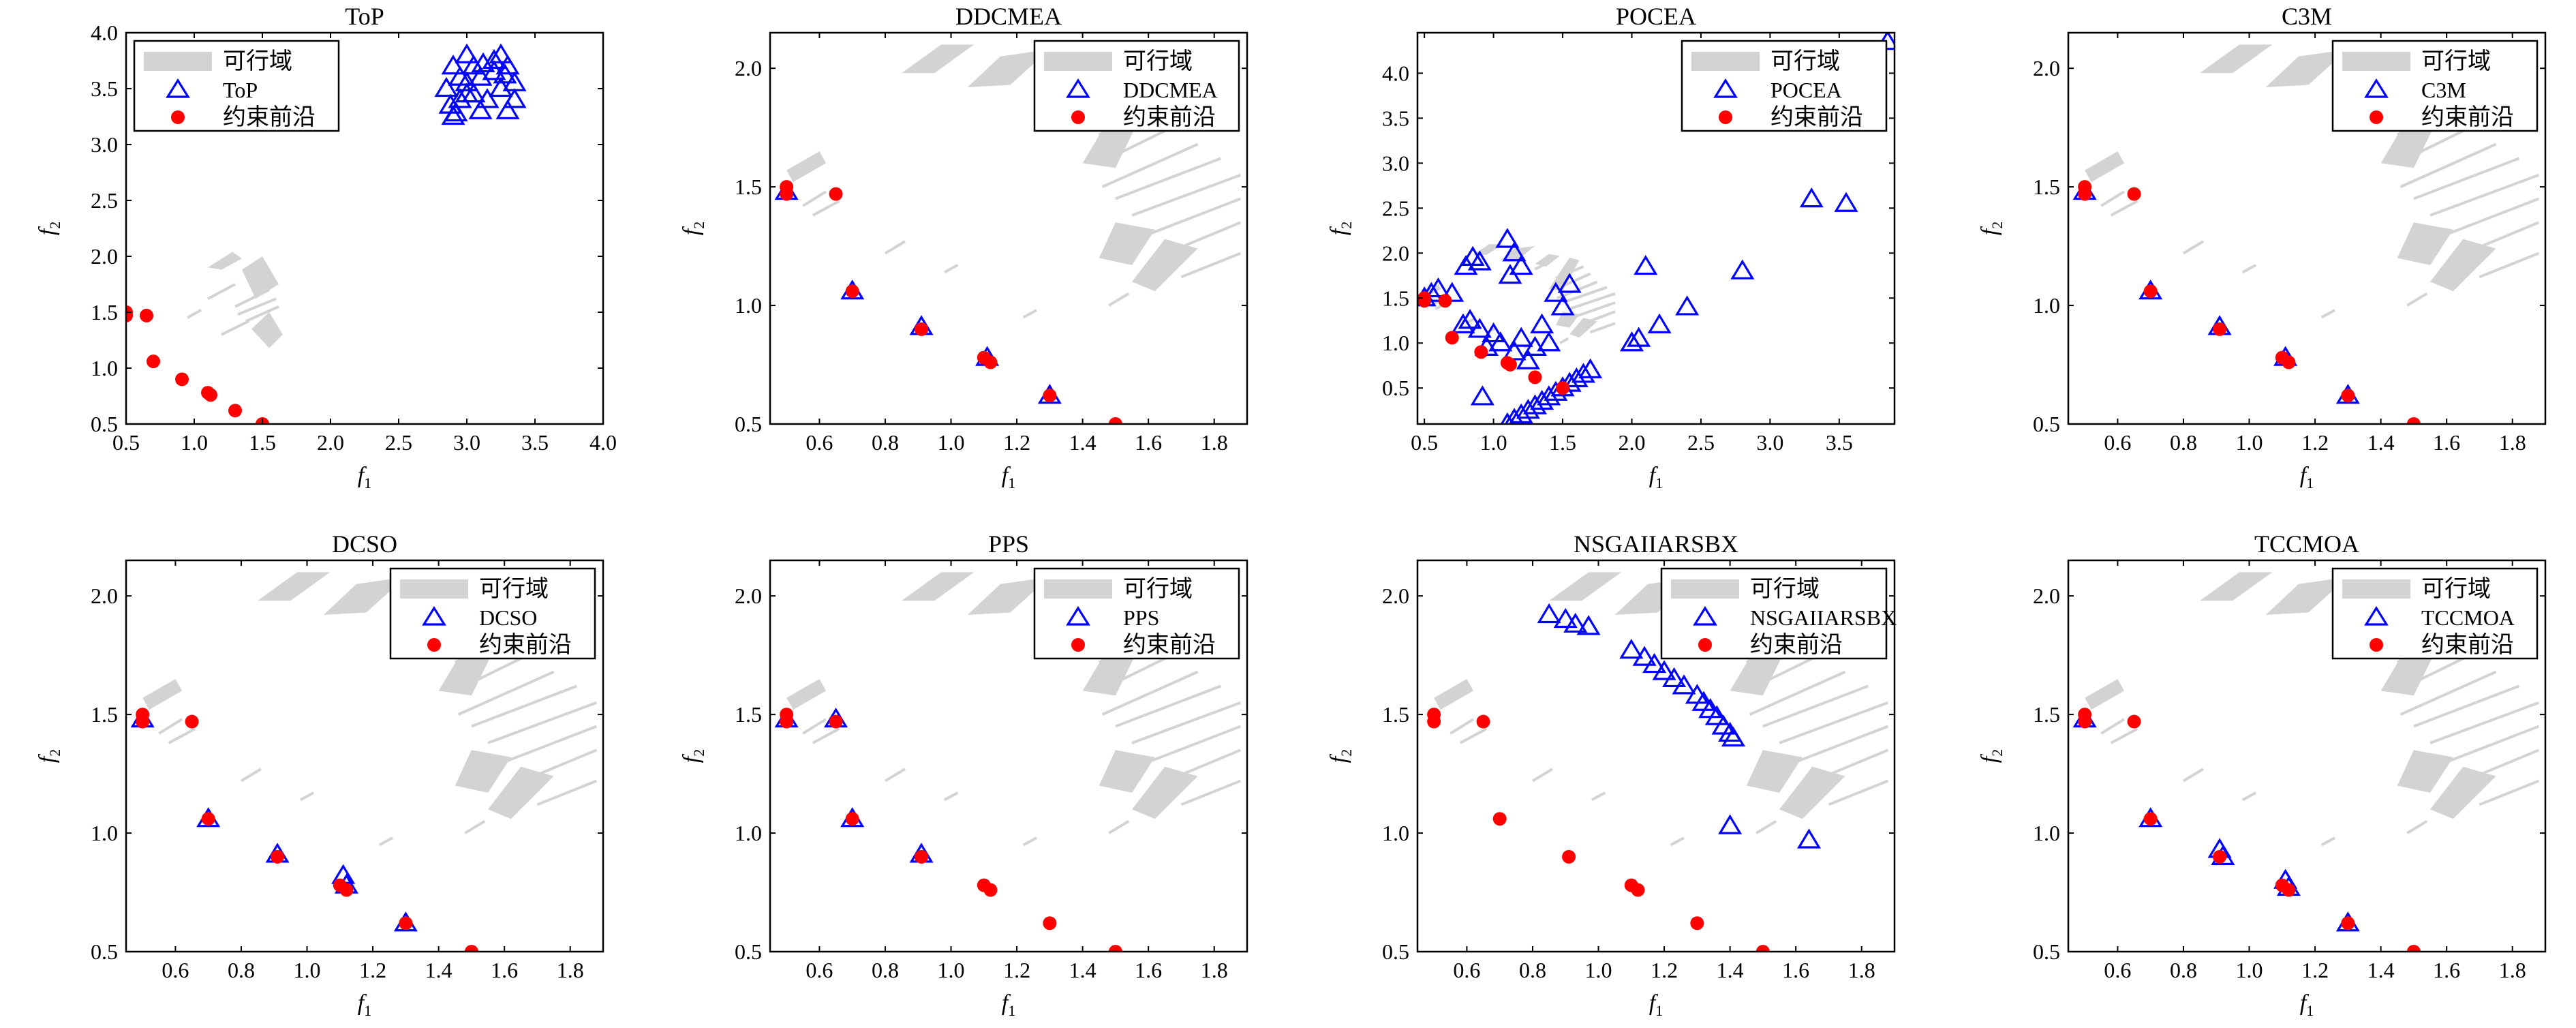 This screenshot has width=2576, height=1028. What do you see at coordinates (105, 312) in the screenshot?
I see `y-tick-label: 1.5` at bounding box center [105, 312].